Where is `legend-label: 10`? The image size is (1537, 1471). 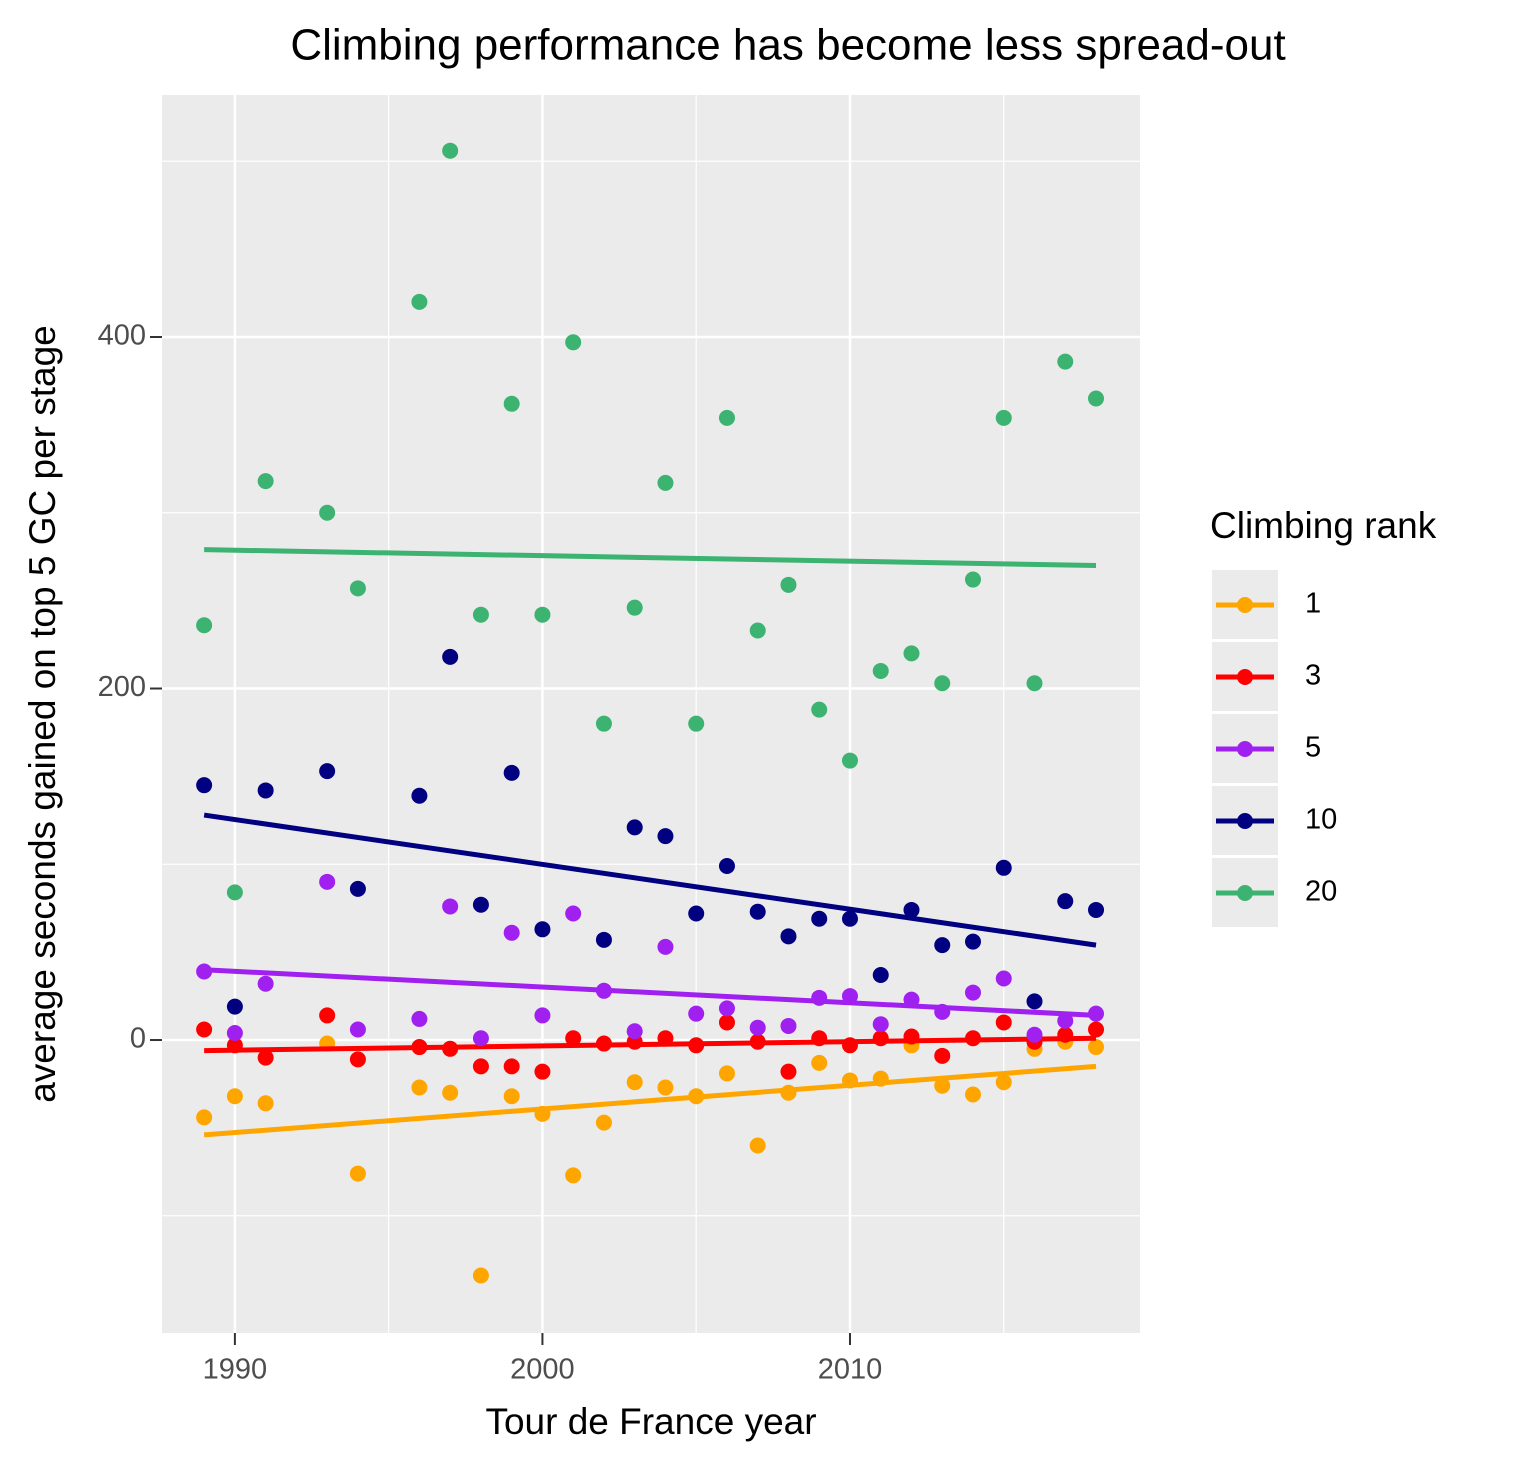
legend-label: 10 is located at coordinates (1321, 820).